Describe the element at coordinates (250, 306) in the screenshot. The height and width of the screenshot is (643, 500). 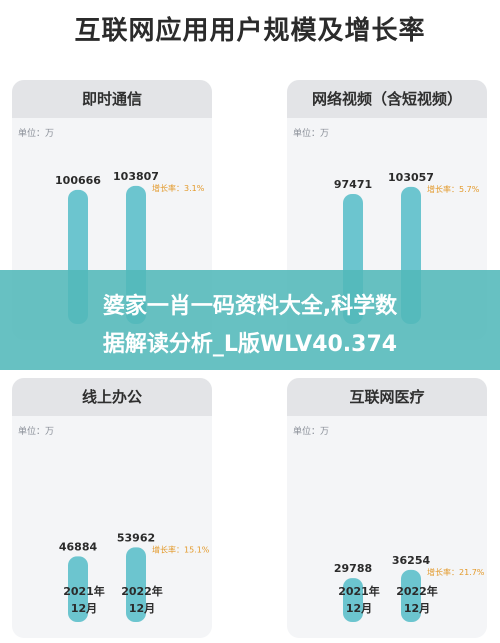
I see `banner-line-1: 婆家一肖一码资料大全,科学数` at that location.